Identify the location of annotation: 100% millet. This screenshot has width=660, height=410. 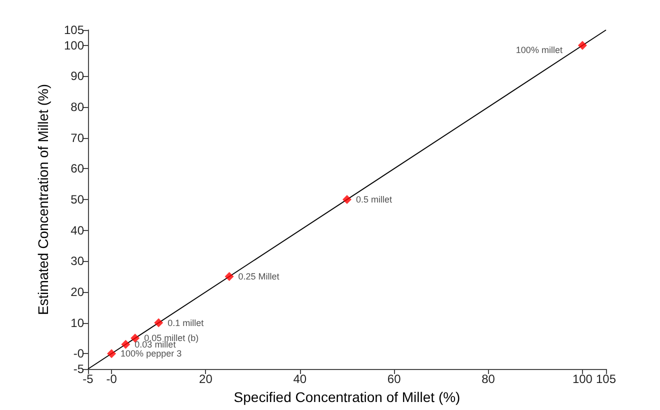
(539, 49).